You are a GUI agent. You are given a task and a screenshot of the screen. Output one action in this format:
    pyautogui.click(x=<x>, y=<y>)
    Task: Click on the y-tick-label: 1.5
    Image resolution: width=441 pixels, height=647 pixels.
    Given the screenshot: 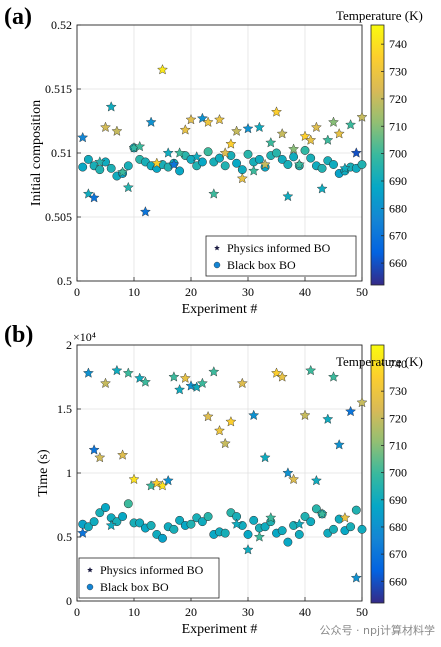 What is the action you would take?
    pyautogui.click(x=64, y=409)
    